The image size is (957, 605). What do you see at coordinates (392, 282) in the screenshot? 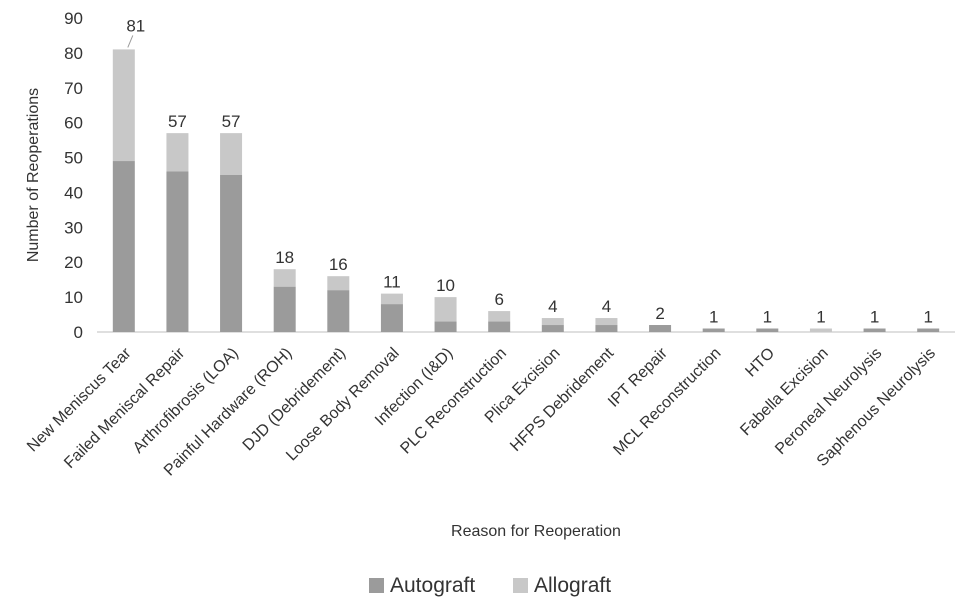
I see `data-label: 11` at bounding box center [392, 282].